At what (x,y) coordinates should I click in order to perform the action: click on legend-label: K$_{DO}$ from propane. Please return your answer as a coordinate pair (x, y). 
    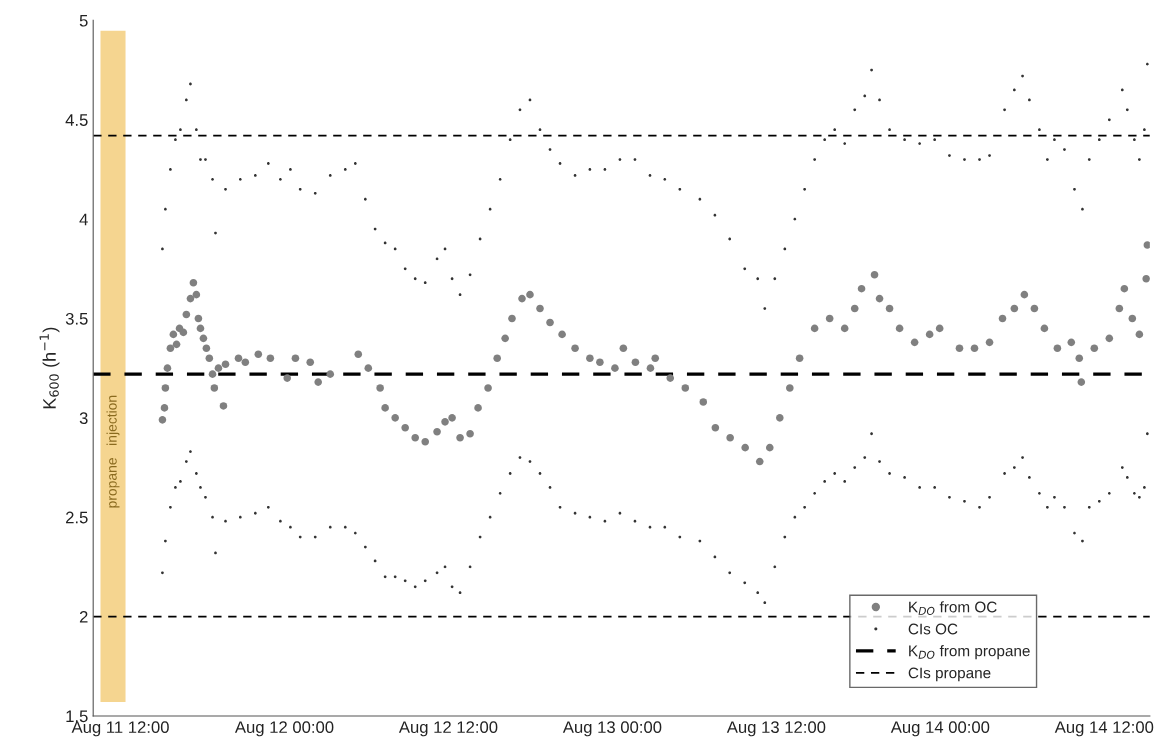
    Looking at the image, I should click on (969, 652).